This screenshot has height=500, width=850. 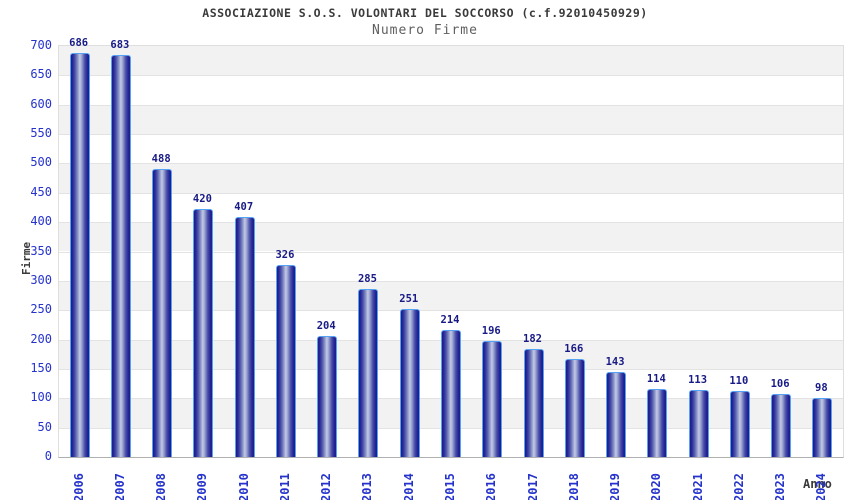 I want to click on y-axis-tick-label: 600, so click(x=41, y=103).